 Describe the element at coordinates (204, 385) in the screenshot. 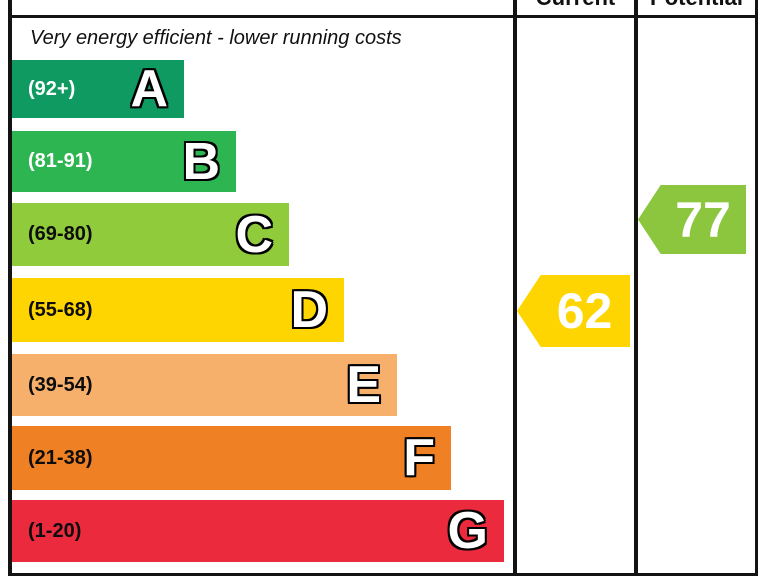

I see `band-E: (39-54) E` at that location.